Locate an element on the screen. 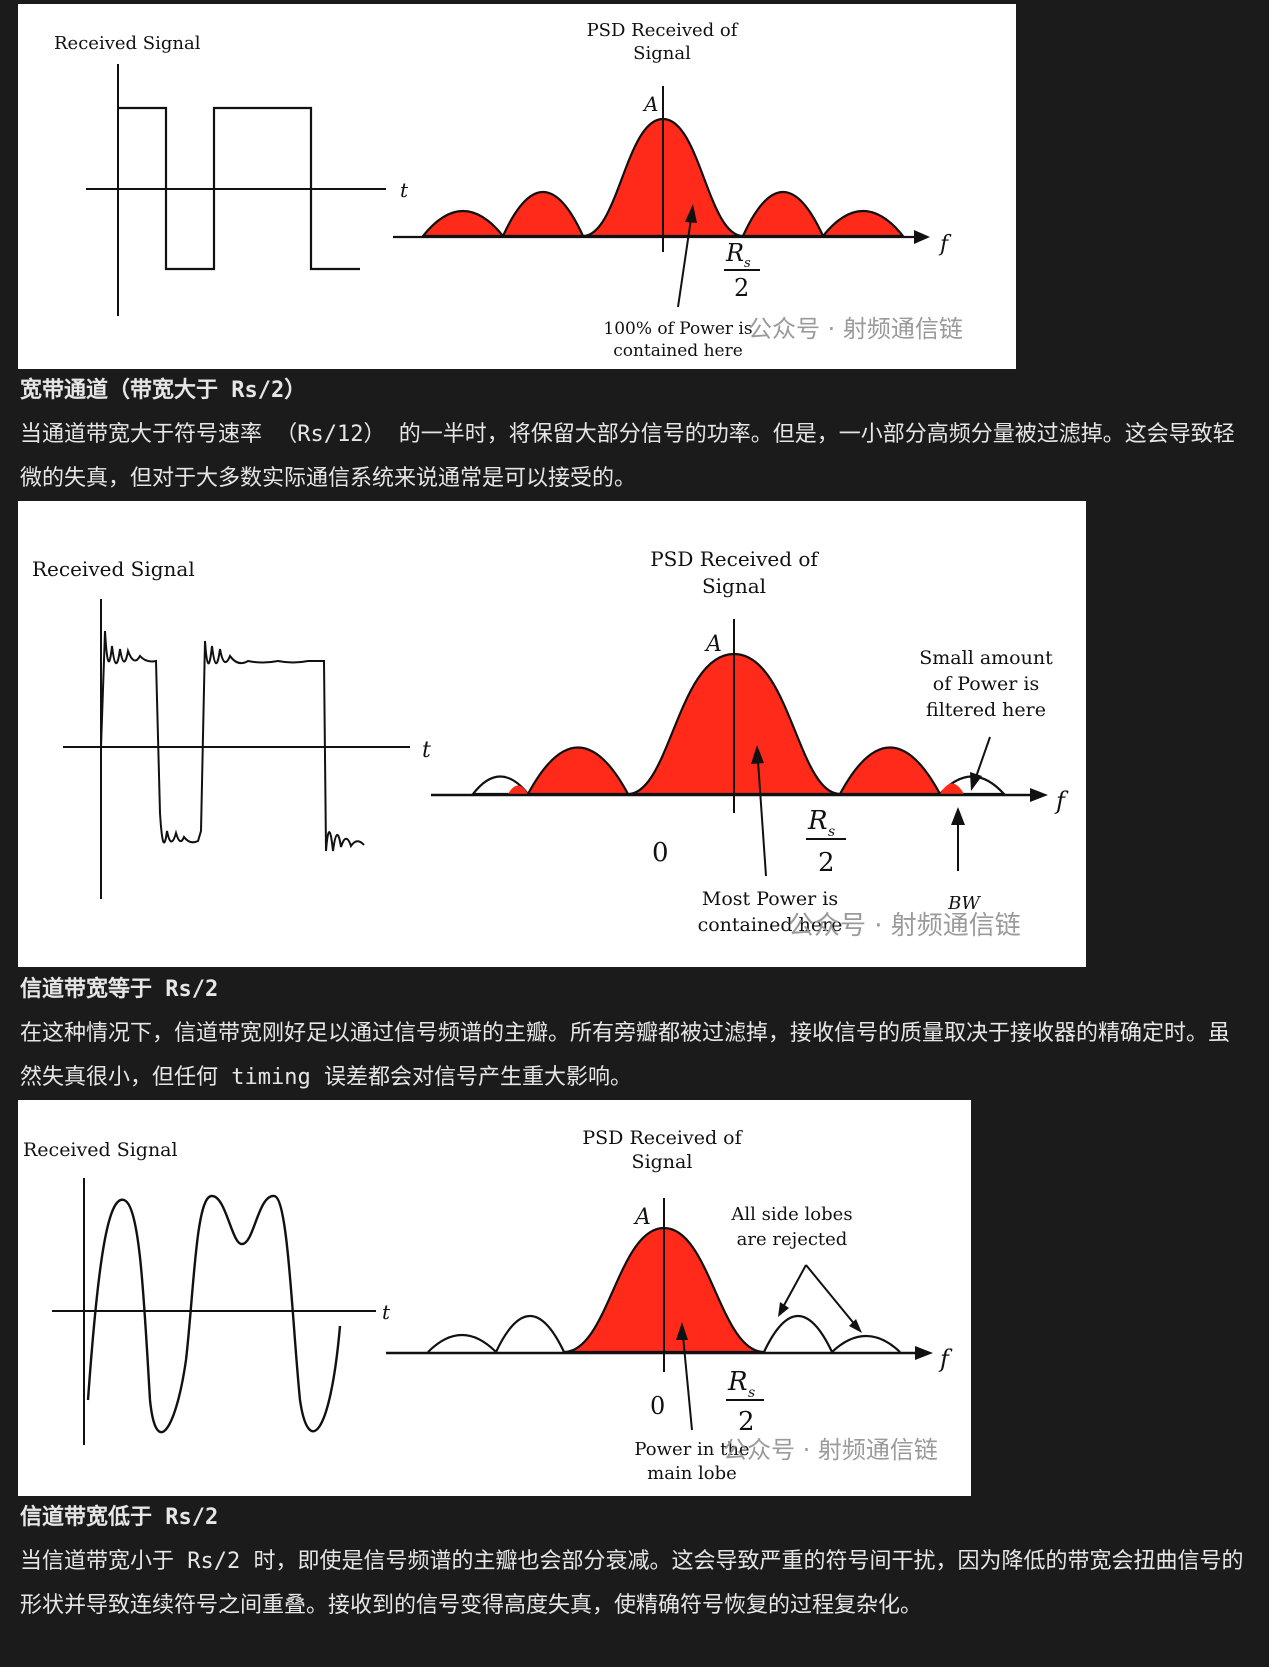 This screenshot has height=1667, width=1269. side-note-arrow-head is located at coordinates (976, 781).